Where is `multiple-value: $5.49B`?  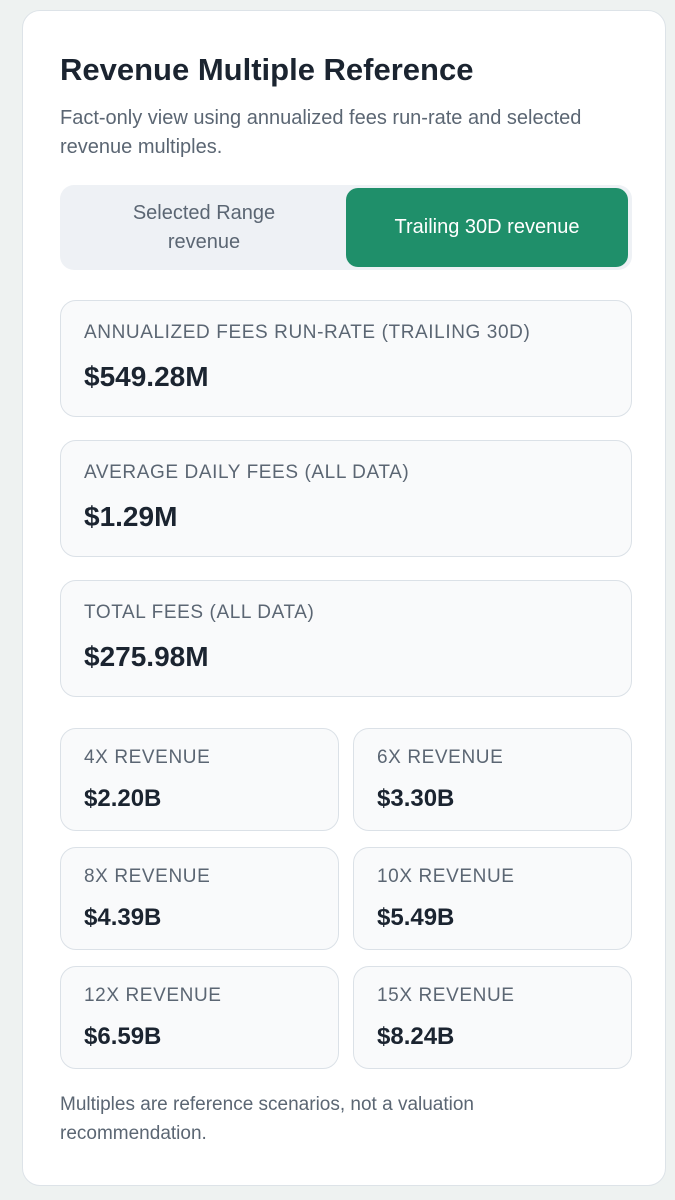
multiple-value: $5.49B is located at coordinates (416, 917).